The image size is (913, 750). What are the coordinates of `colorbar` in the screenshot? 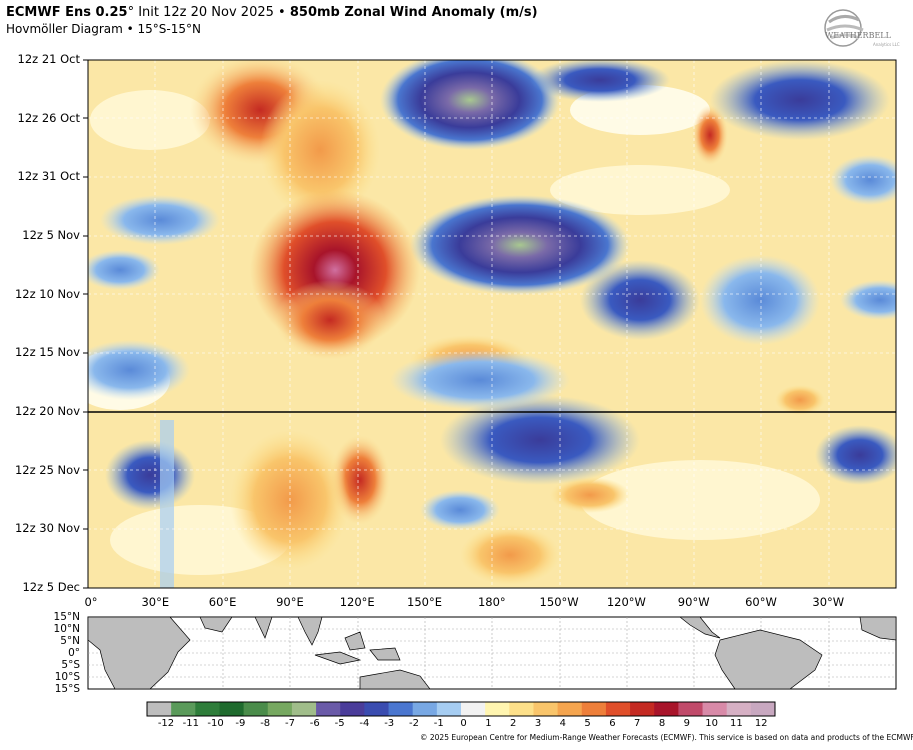 It's located at (461, 709).